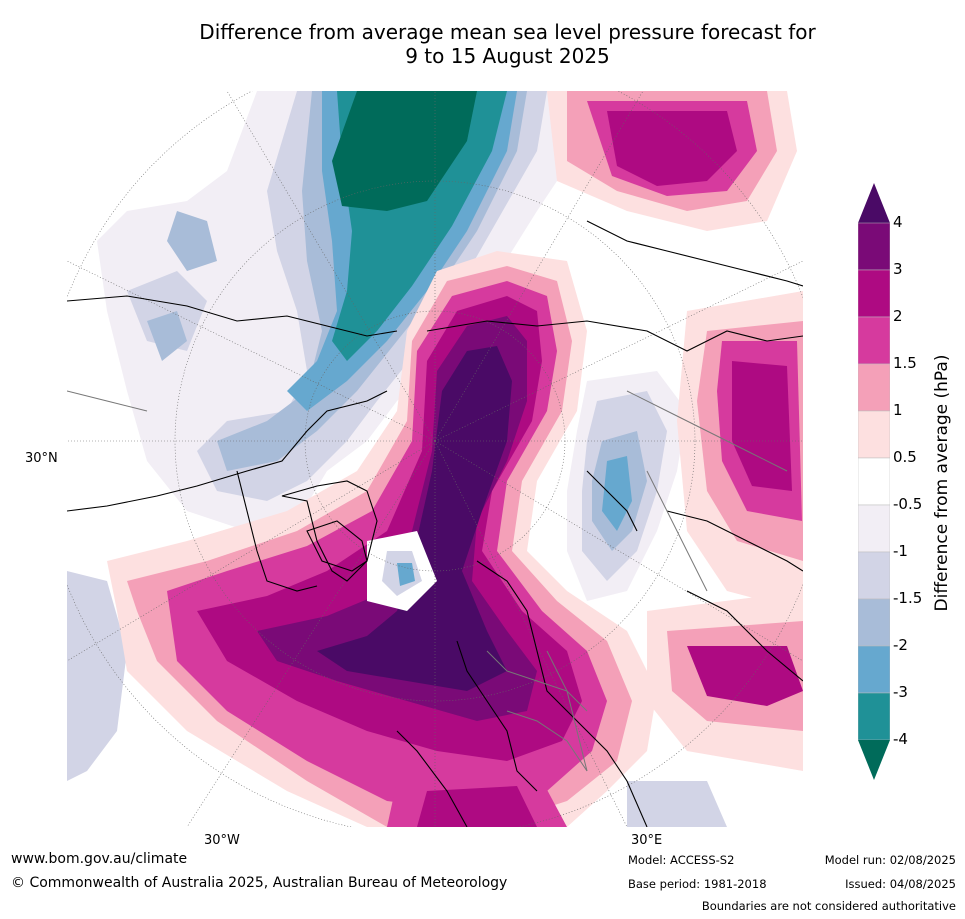 The image size is (965, 919). I want to click on colorbar-tick-label: 0.5, so click(905, 457).